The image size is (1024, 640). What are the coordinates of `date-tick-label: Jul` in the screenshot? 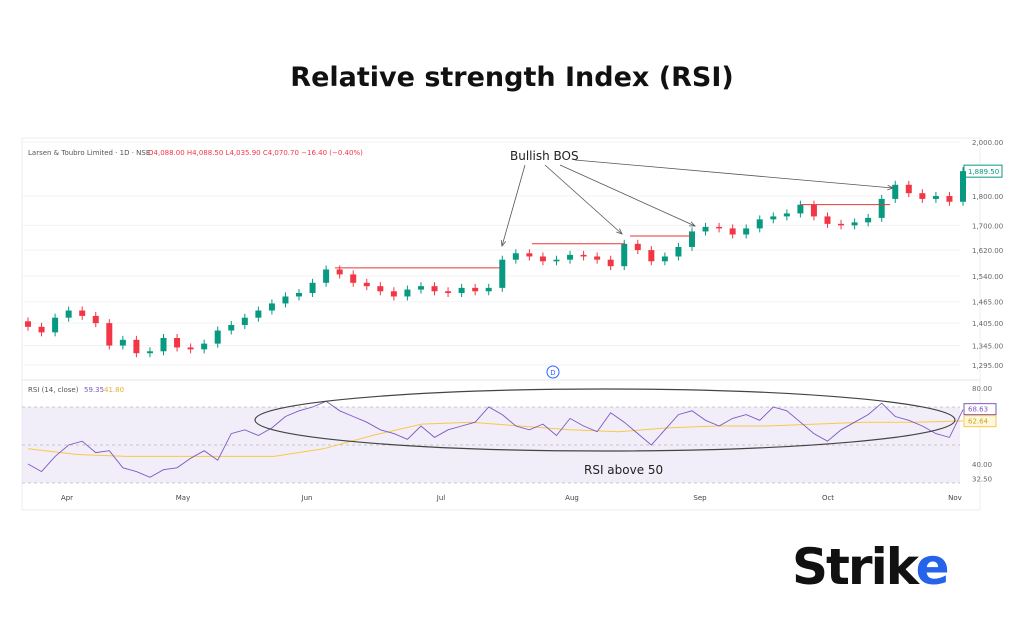 It's located at (441, 498).